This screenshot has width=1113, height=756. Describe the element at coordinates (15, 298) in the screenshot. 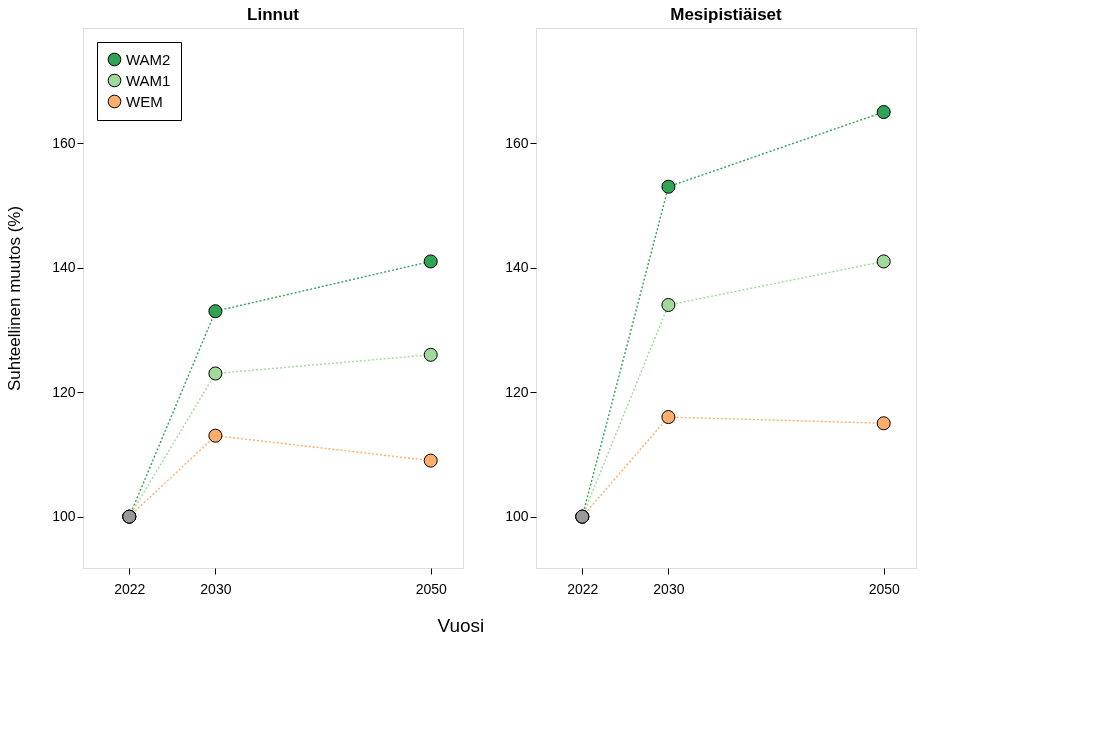

I see `y-axis-title: Suhteellinen muutos (%)` at that location.